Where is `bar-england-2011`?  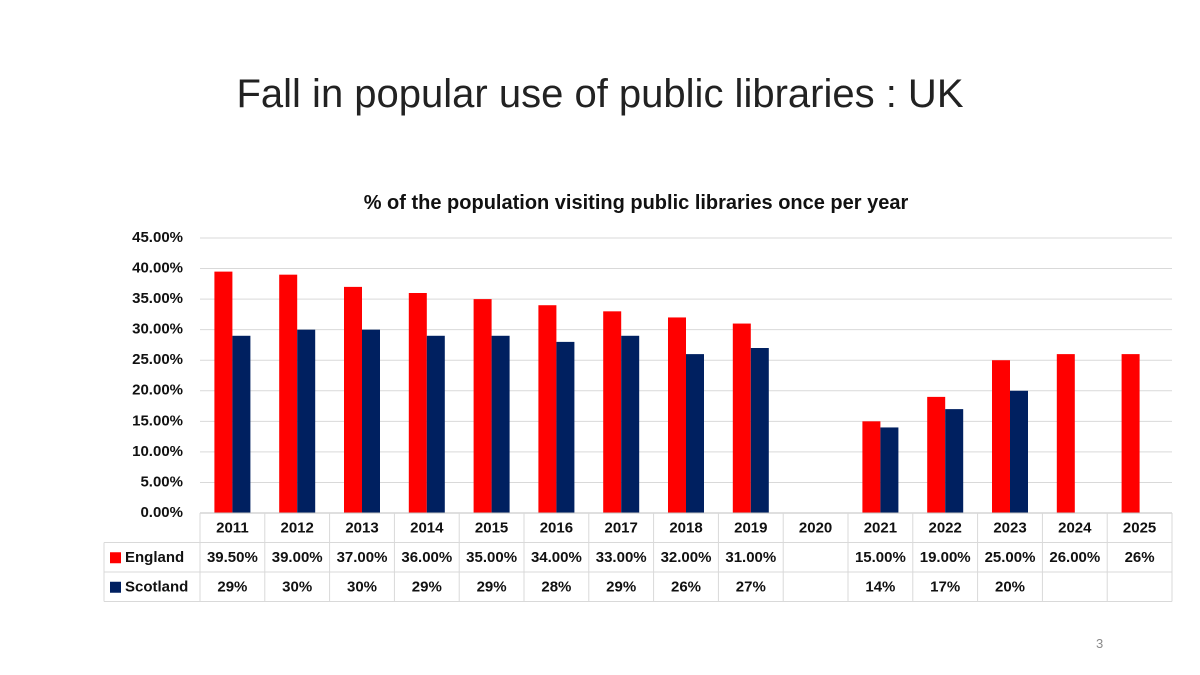
bar-england-2011 is located at coordinates (223, 392).